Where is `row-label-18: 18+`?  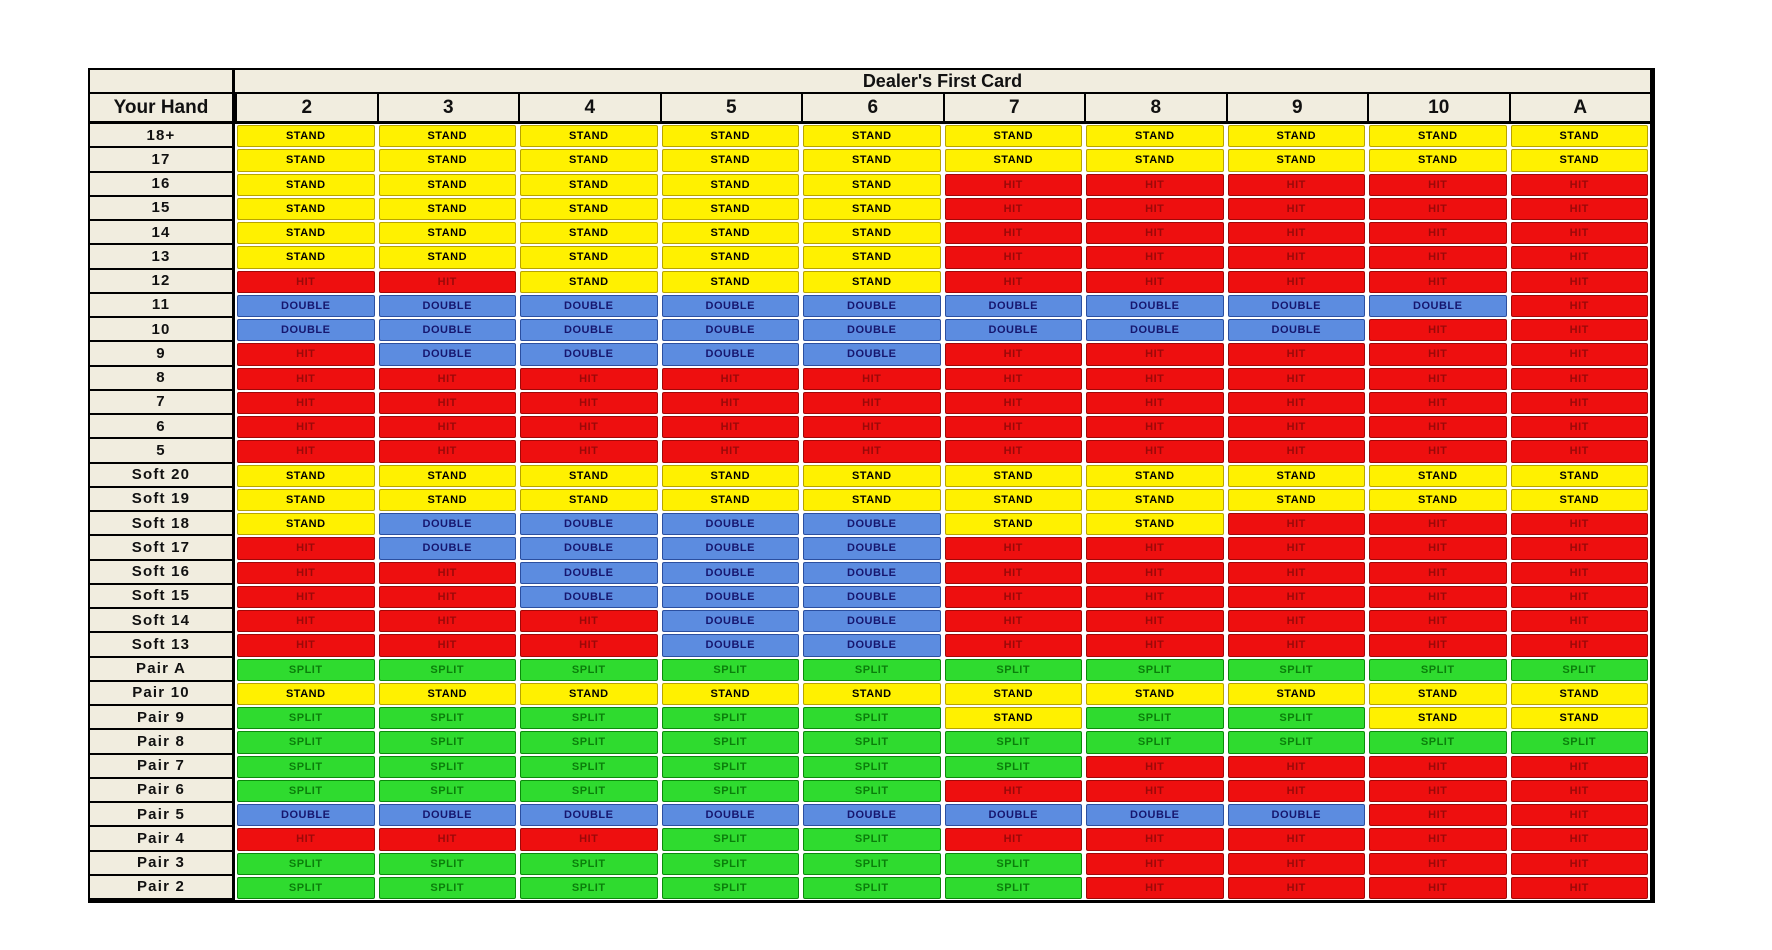 row-label-18: 18+ is located at coordinates (162, 136).